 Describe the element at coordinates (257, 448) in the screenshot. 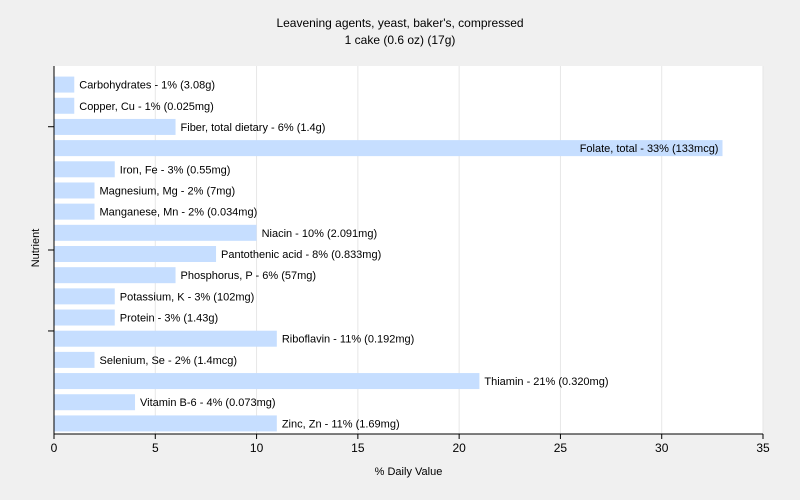

I see `x-tick-label: 10` at that location.